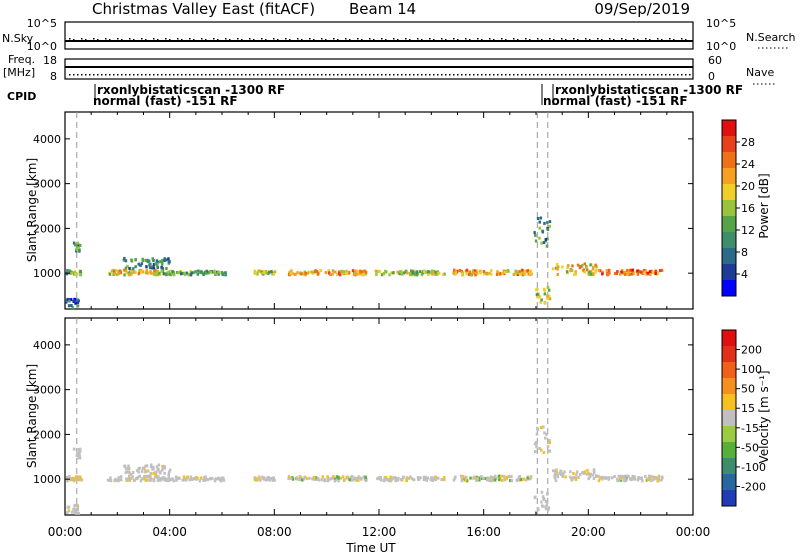 This screenshot has width=800, height=554. Describe the element at coordinates (729, 160) in the screenshot. I see `power-colorbar-step` at that location.